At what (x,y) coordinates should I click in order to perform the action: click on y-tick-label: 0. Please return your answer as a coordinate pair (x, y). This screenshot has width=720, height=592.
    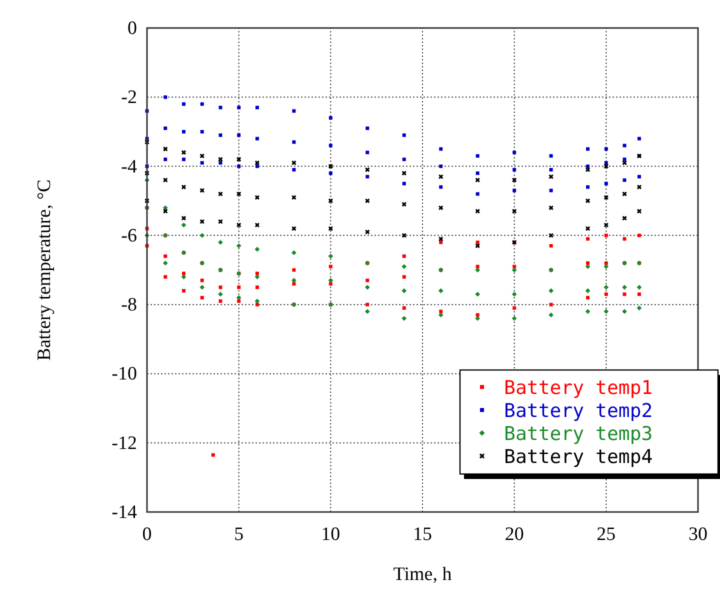
    Looking at the image, I should click on (132, 28).